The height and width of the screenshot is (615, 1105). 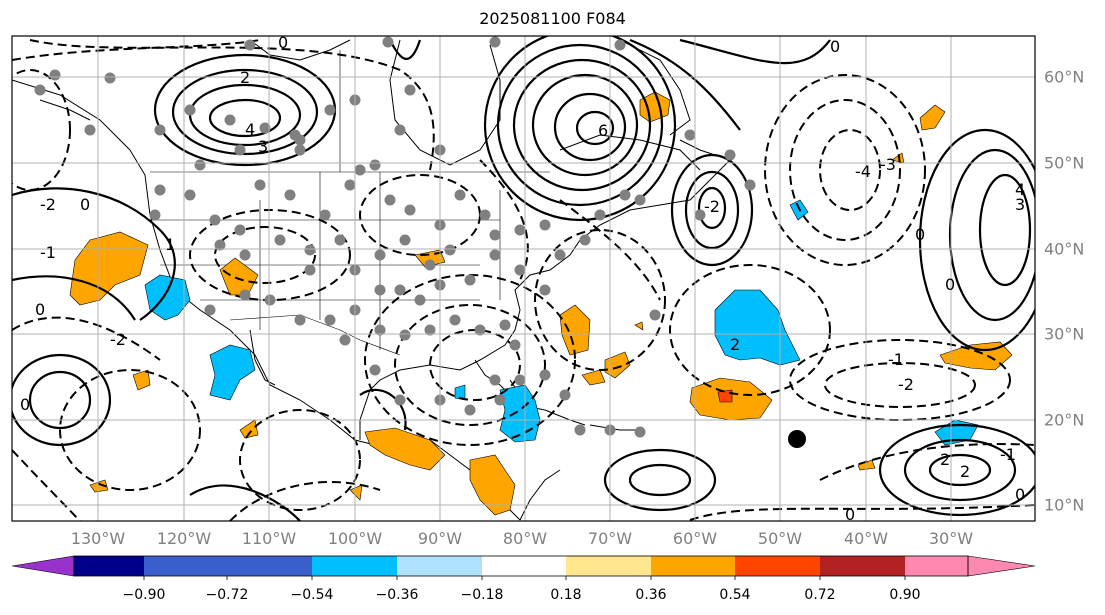 What do you see at coordinates (397, 595) in the screenshot?
I see `colorbar-tick-label: −0.36` at bounding box center [397, 595].